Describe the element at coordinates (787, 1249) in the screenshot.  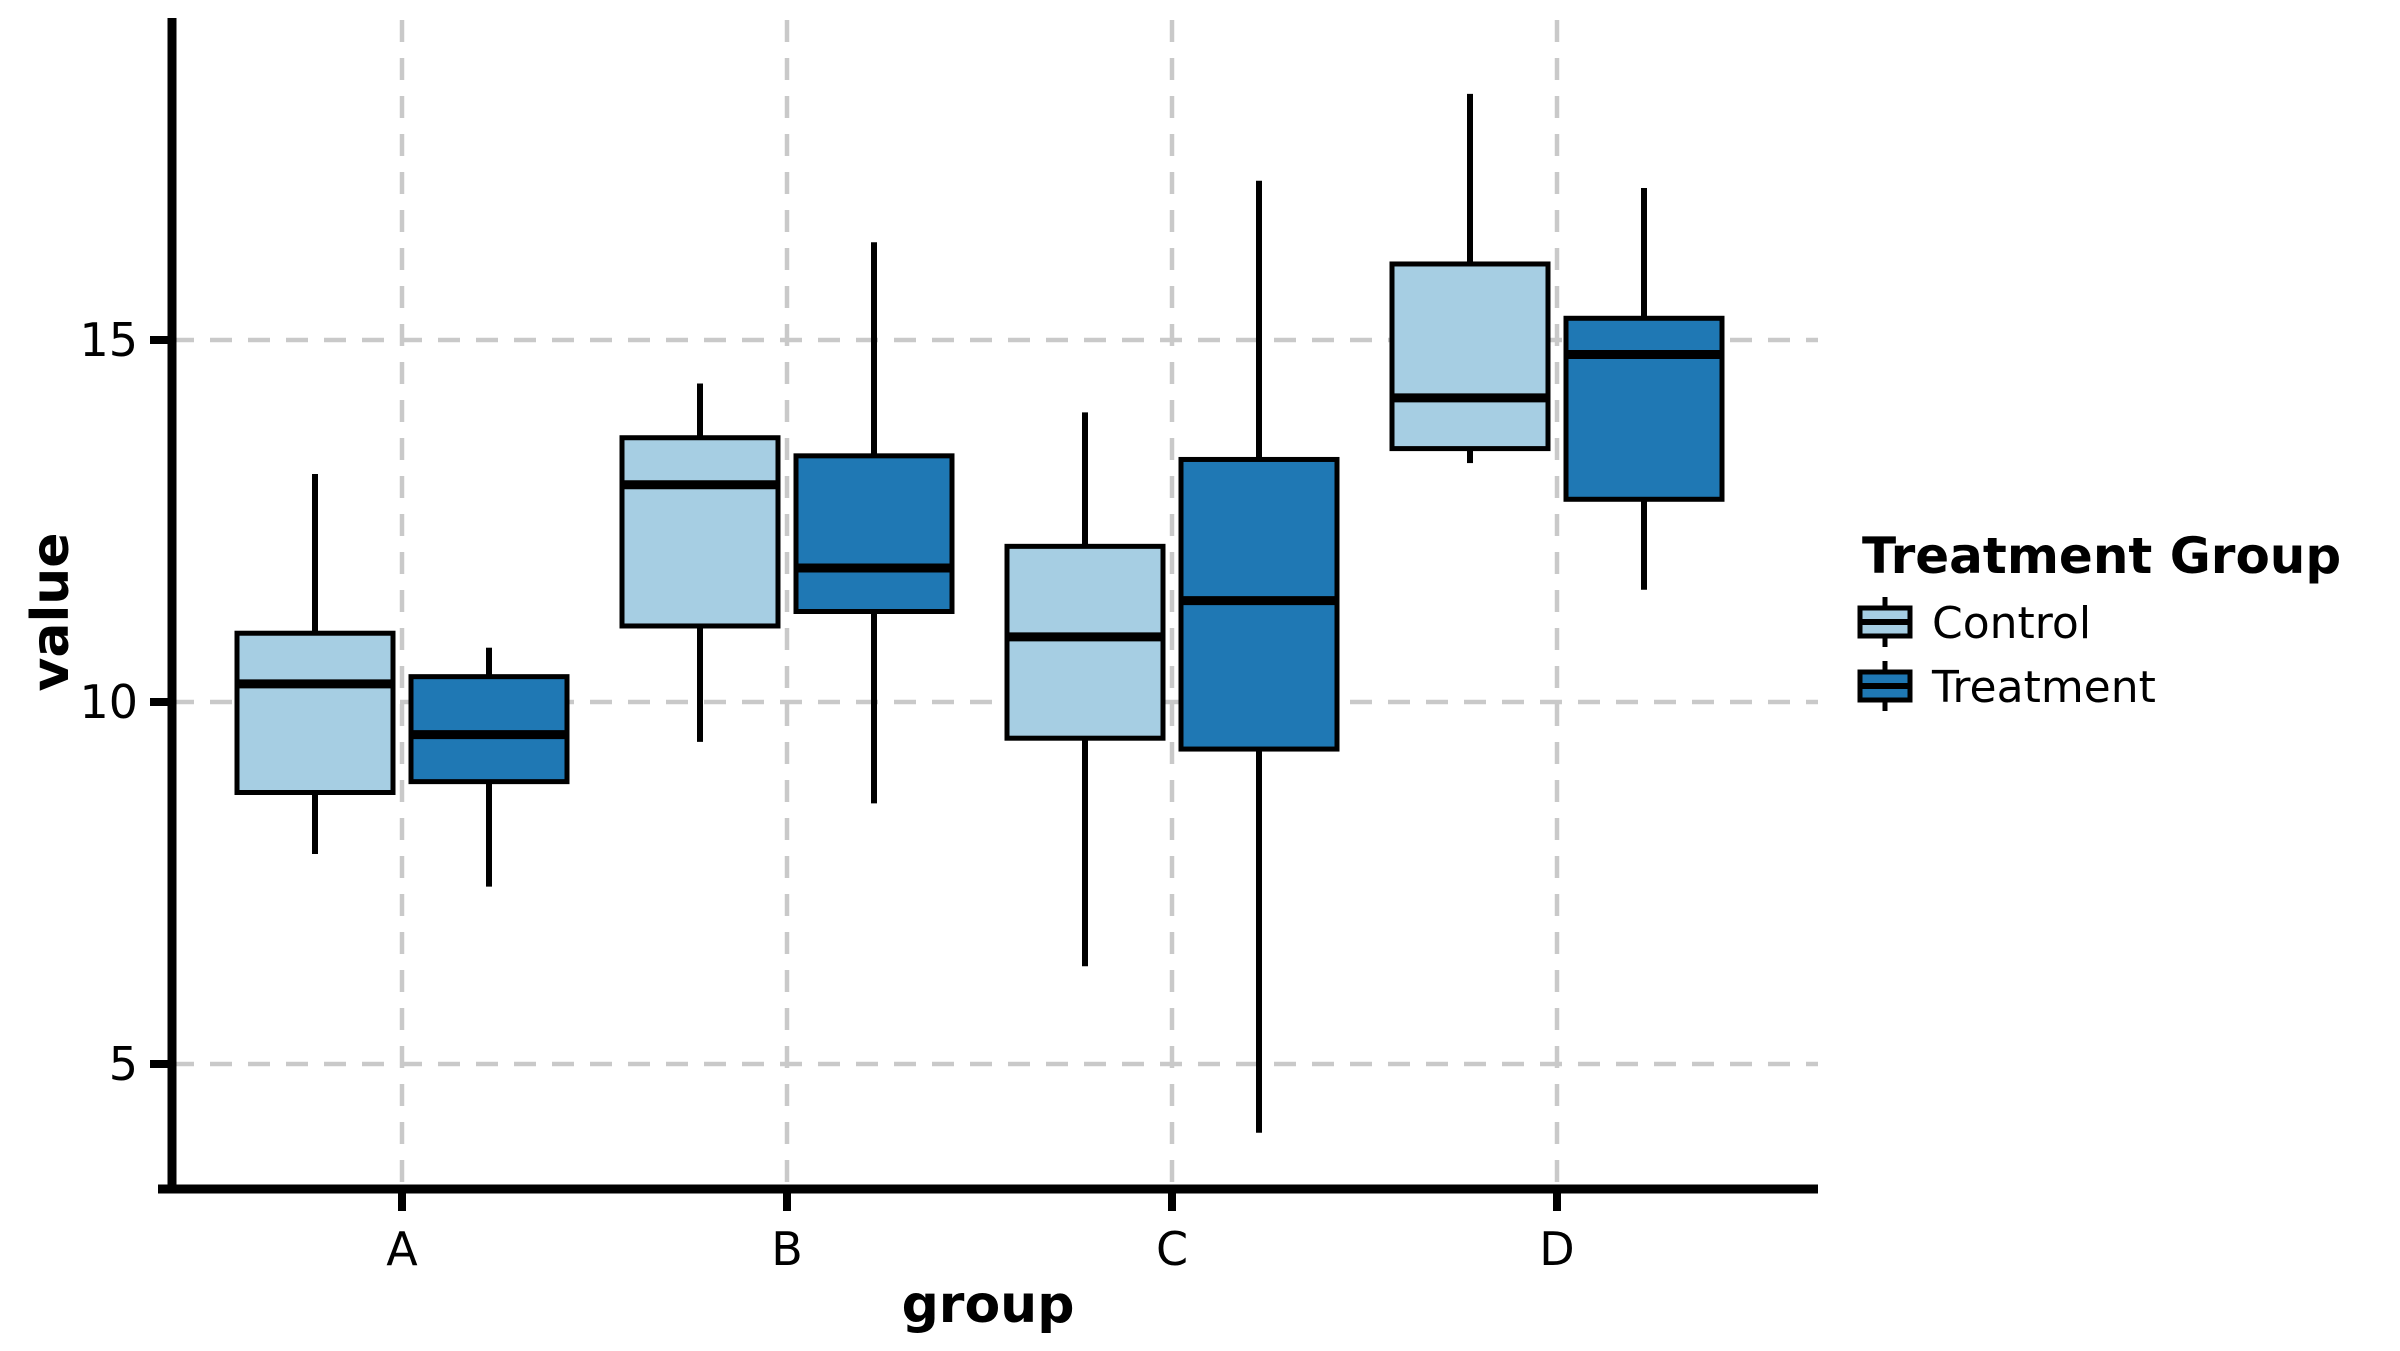
I see `x-tick-label-B: B` at that location.